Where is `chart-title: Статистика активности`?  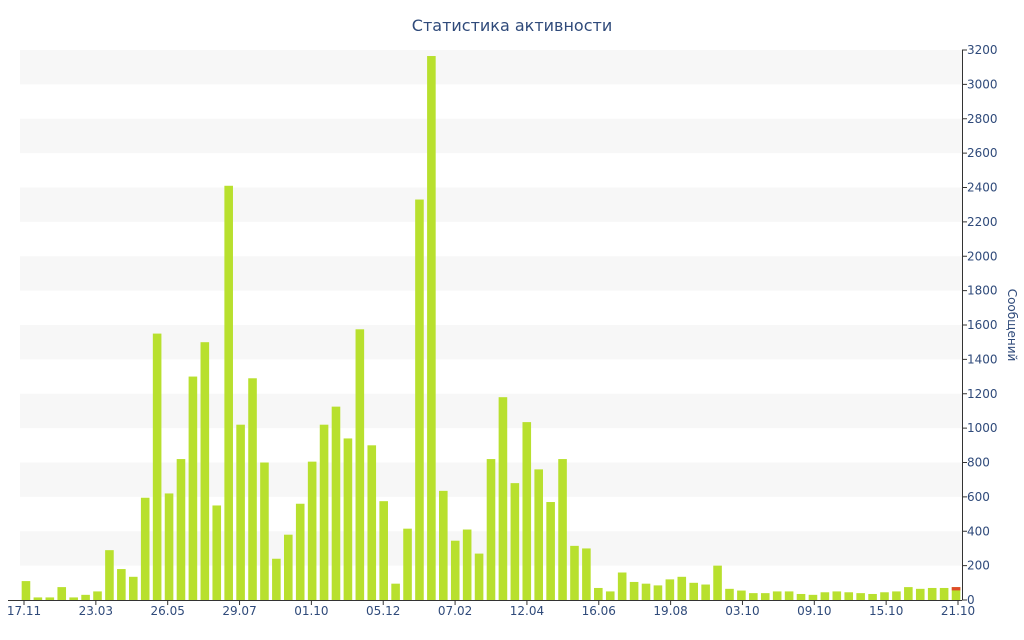
chart-title: Статистика активности is located at coordinates (512, 25).